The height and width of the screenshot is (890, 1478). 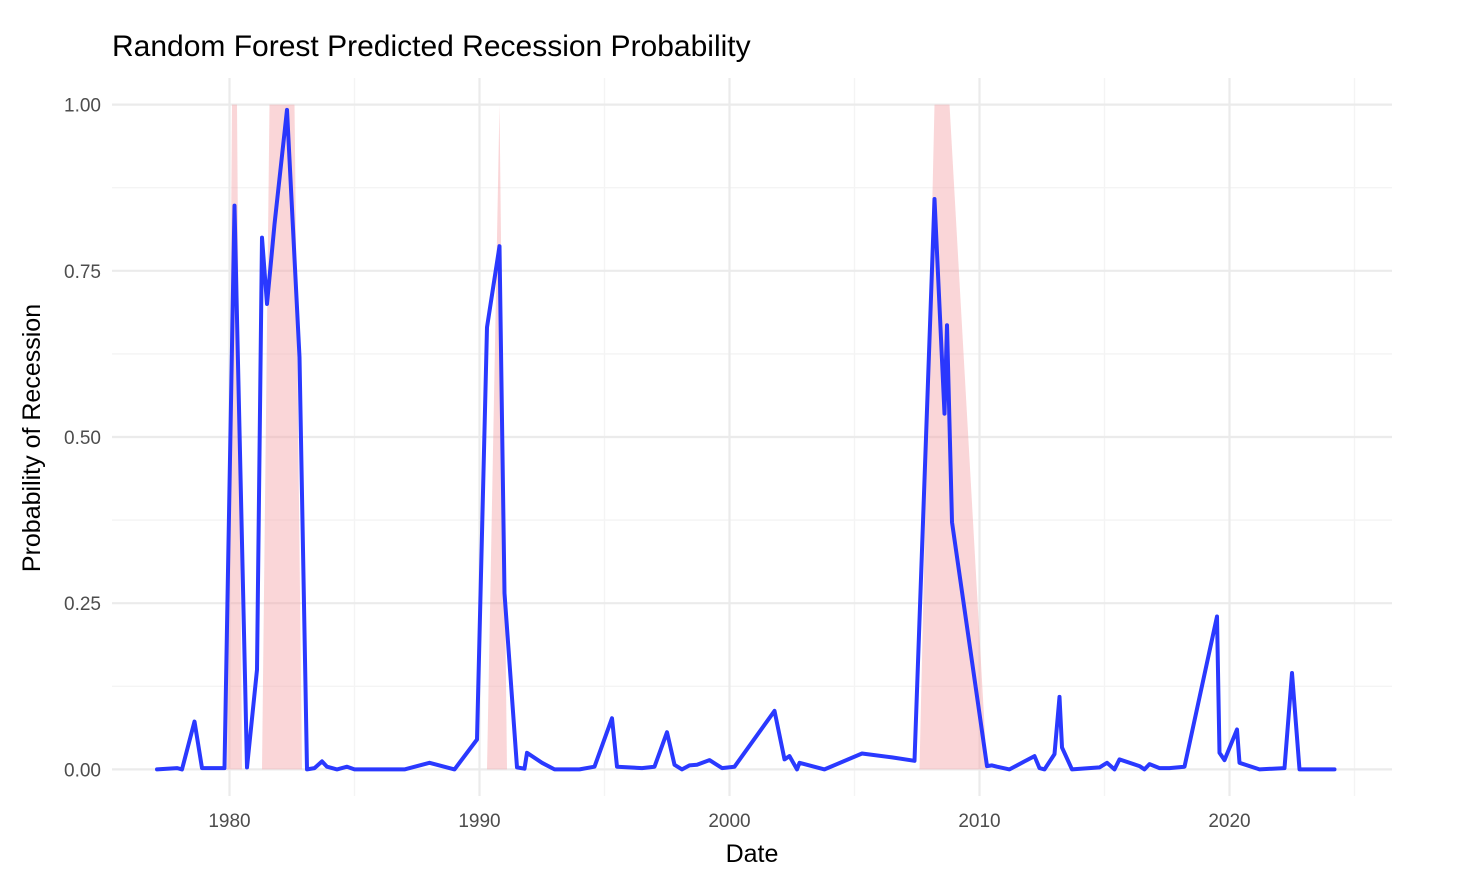 I want to click on y-axis-label: Probability of Recession, so click(x=32, y=438).